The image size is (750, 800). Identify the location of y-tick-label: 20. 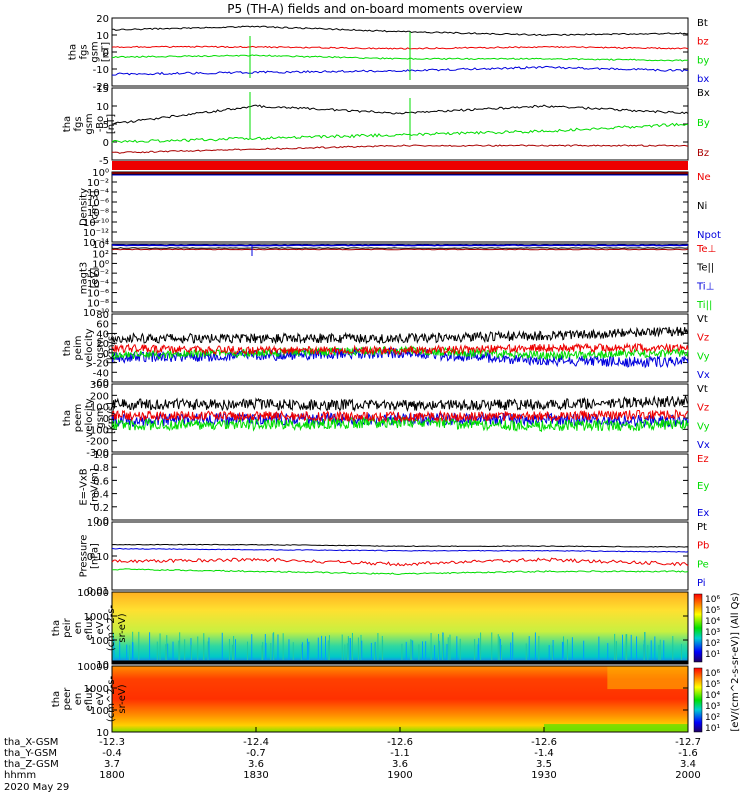
(102, 344).